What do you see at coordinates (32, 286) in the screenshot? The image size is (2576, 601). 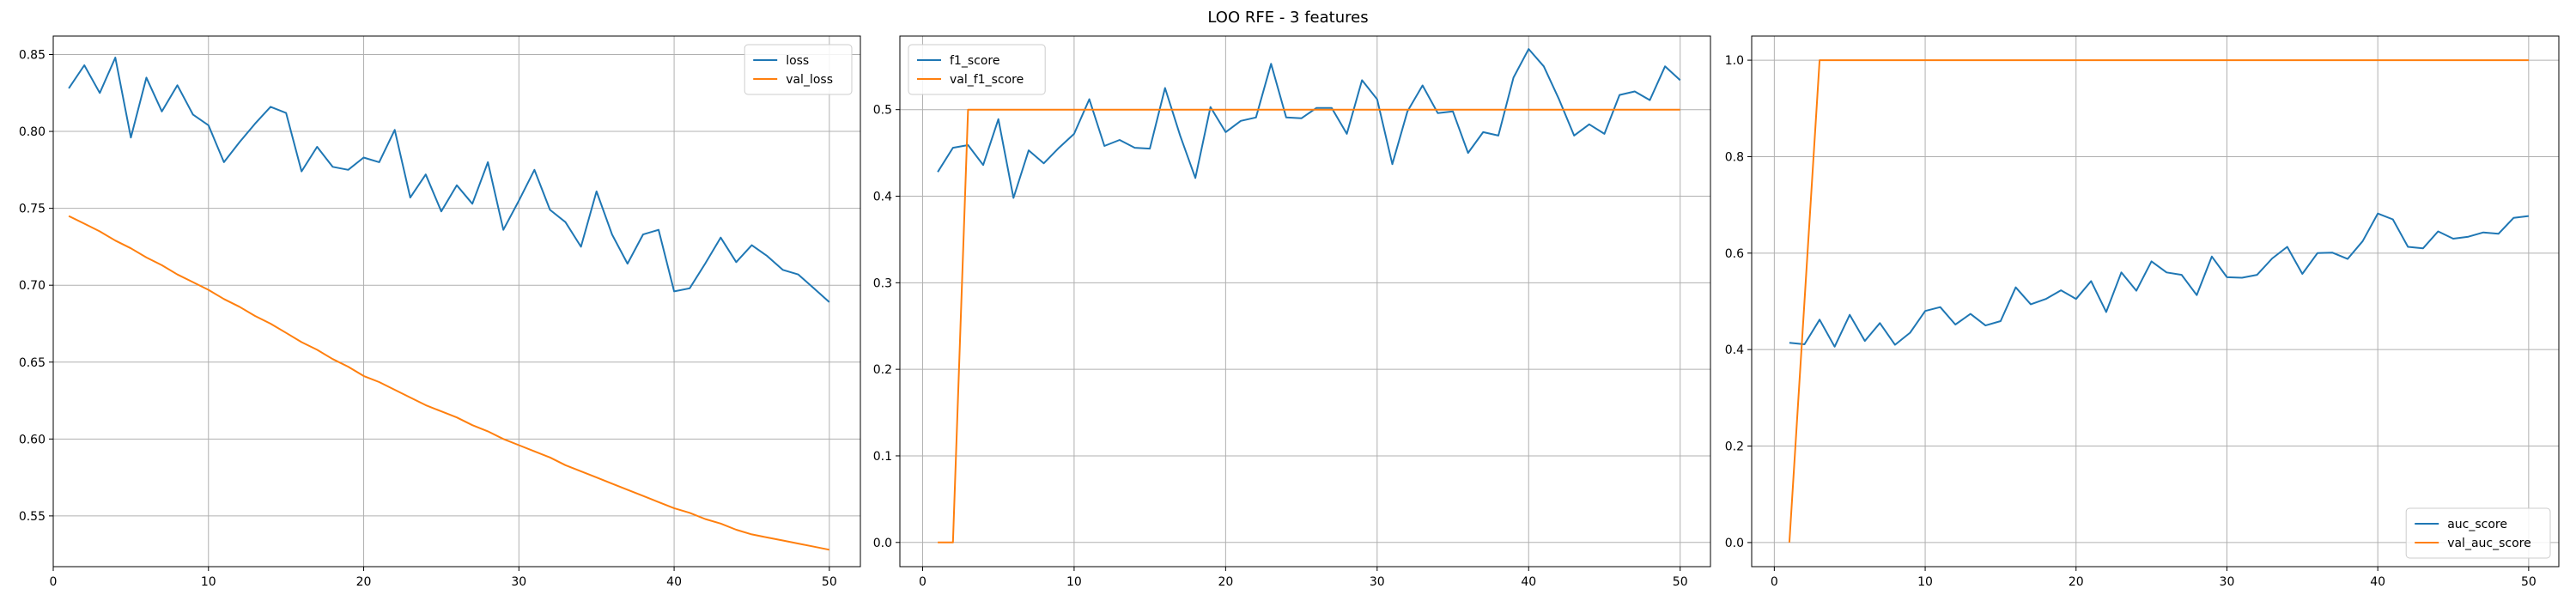 I see `y-tick-label: 0.70` at bounding box center [32, 286].